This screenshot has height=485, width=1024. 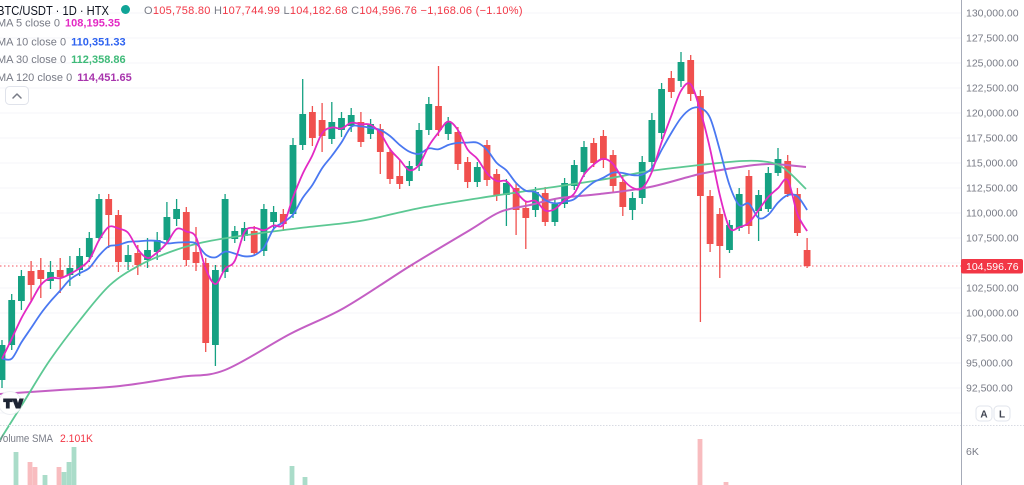 I want to click on svg-text: 112,500.00, so click(x=992, y=189).